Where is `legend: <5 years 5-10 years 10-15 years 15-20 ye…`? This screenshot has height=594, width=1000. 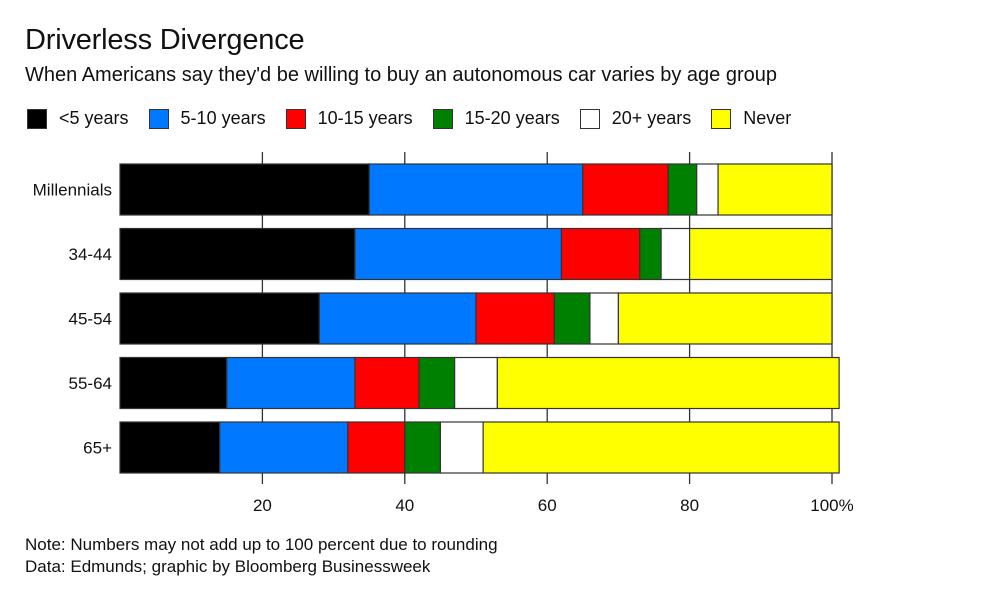
legend: <5 years 5-10 years 10-15 years 15-20 ye… is located at coordinates (419, 118).